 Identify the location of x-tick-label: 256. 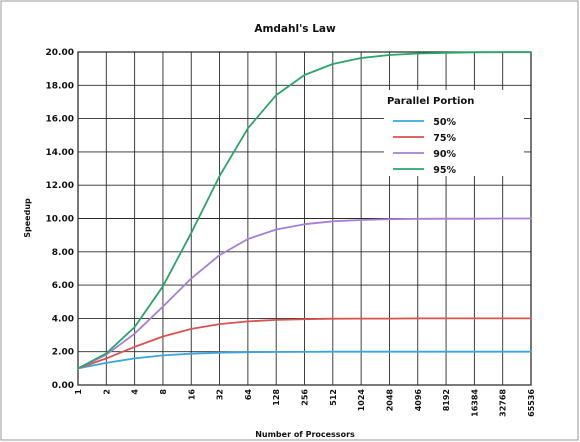
(305, 397).